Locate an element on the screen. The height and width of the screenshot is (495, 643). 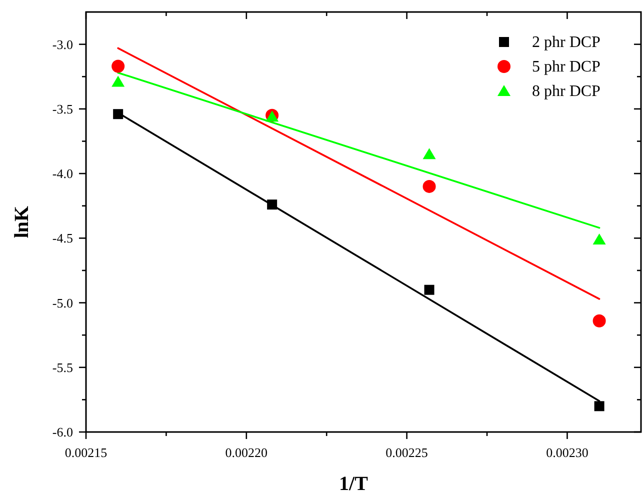
legend-label: 2 phr DCP is located at coordinates (566, 42).